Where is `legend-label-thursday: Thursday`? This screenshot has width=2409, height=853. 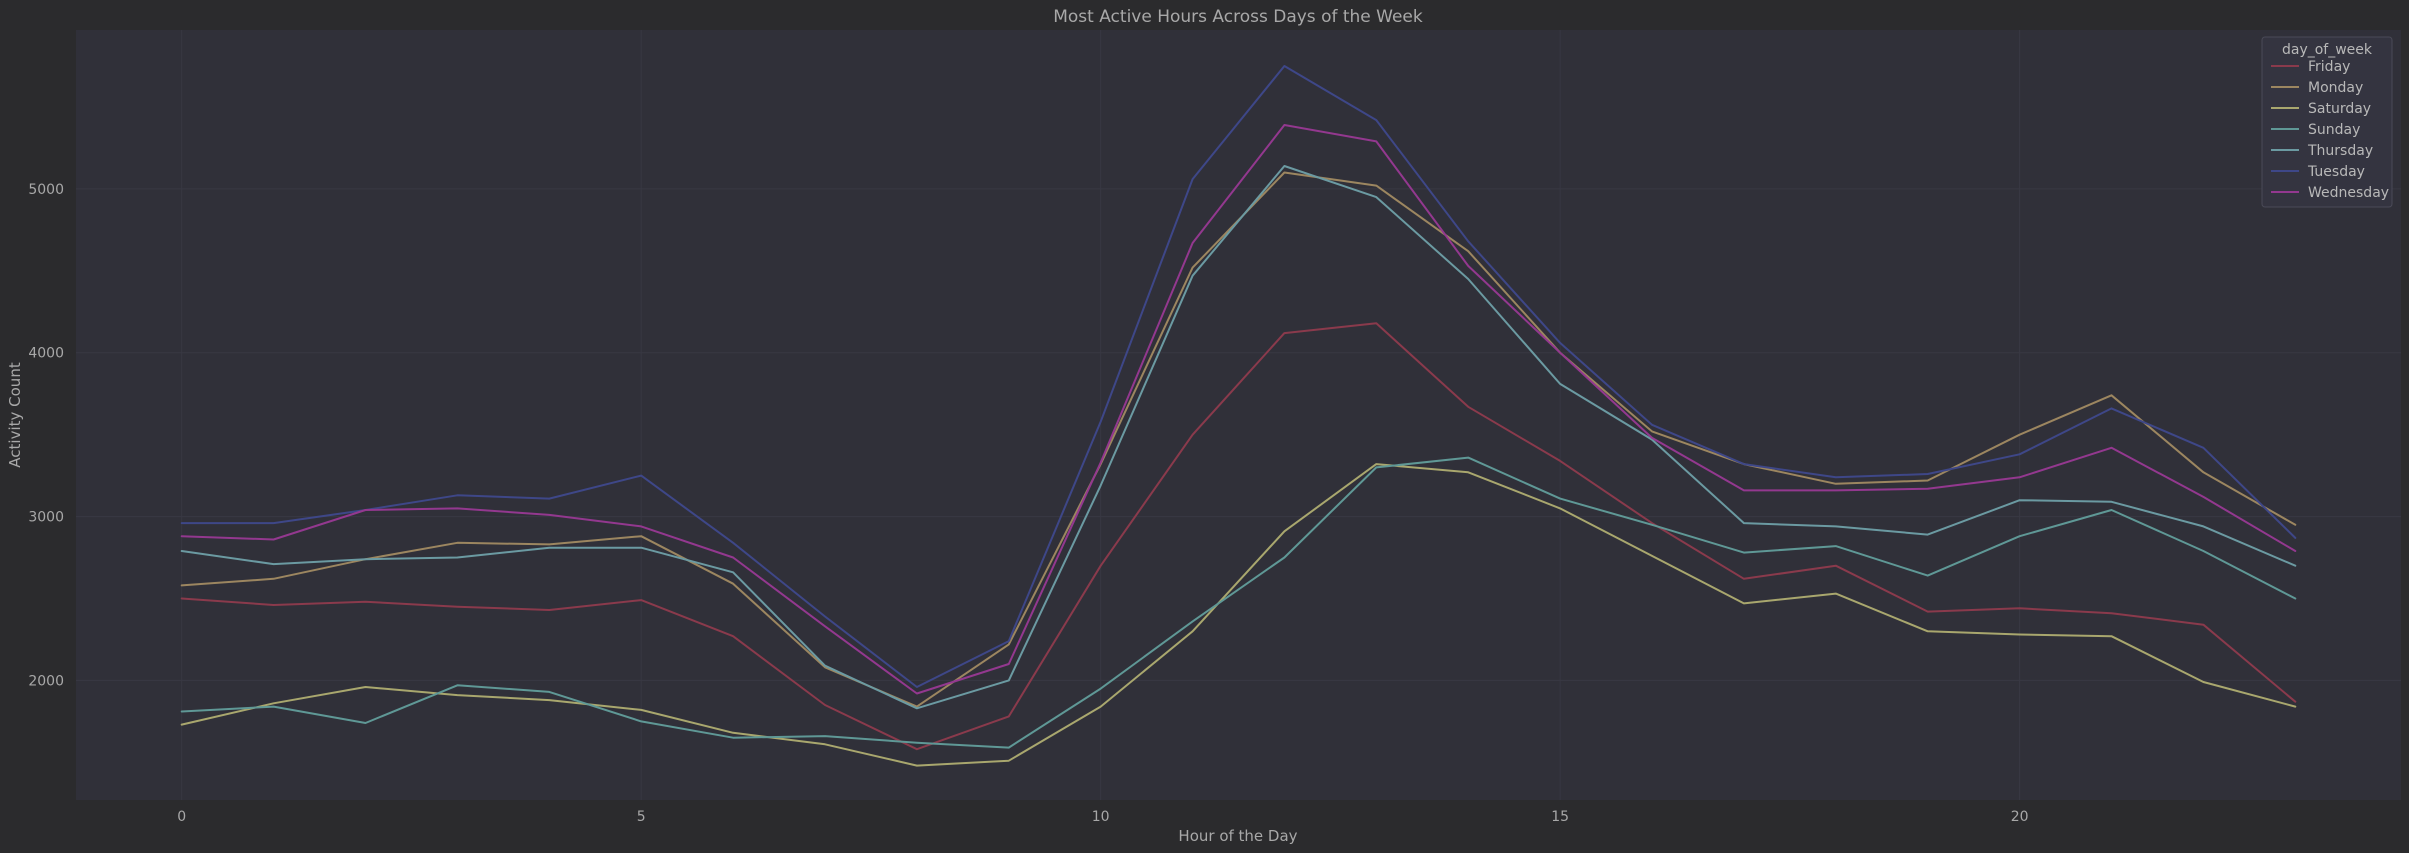 legend-label-thursday: Thursday is located at coordinates (2340, 151).